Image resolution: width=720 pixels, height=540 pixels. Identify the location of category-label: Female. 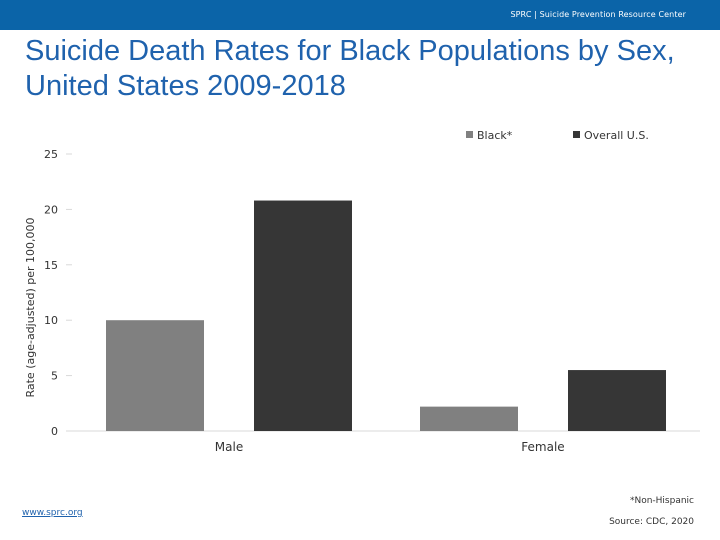
(542, 447).